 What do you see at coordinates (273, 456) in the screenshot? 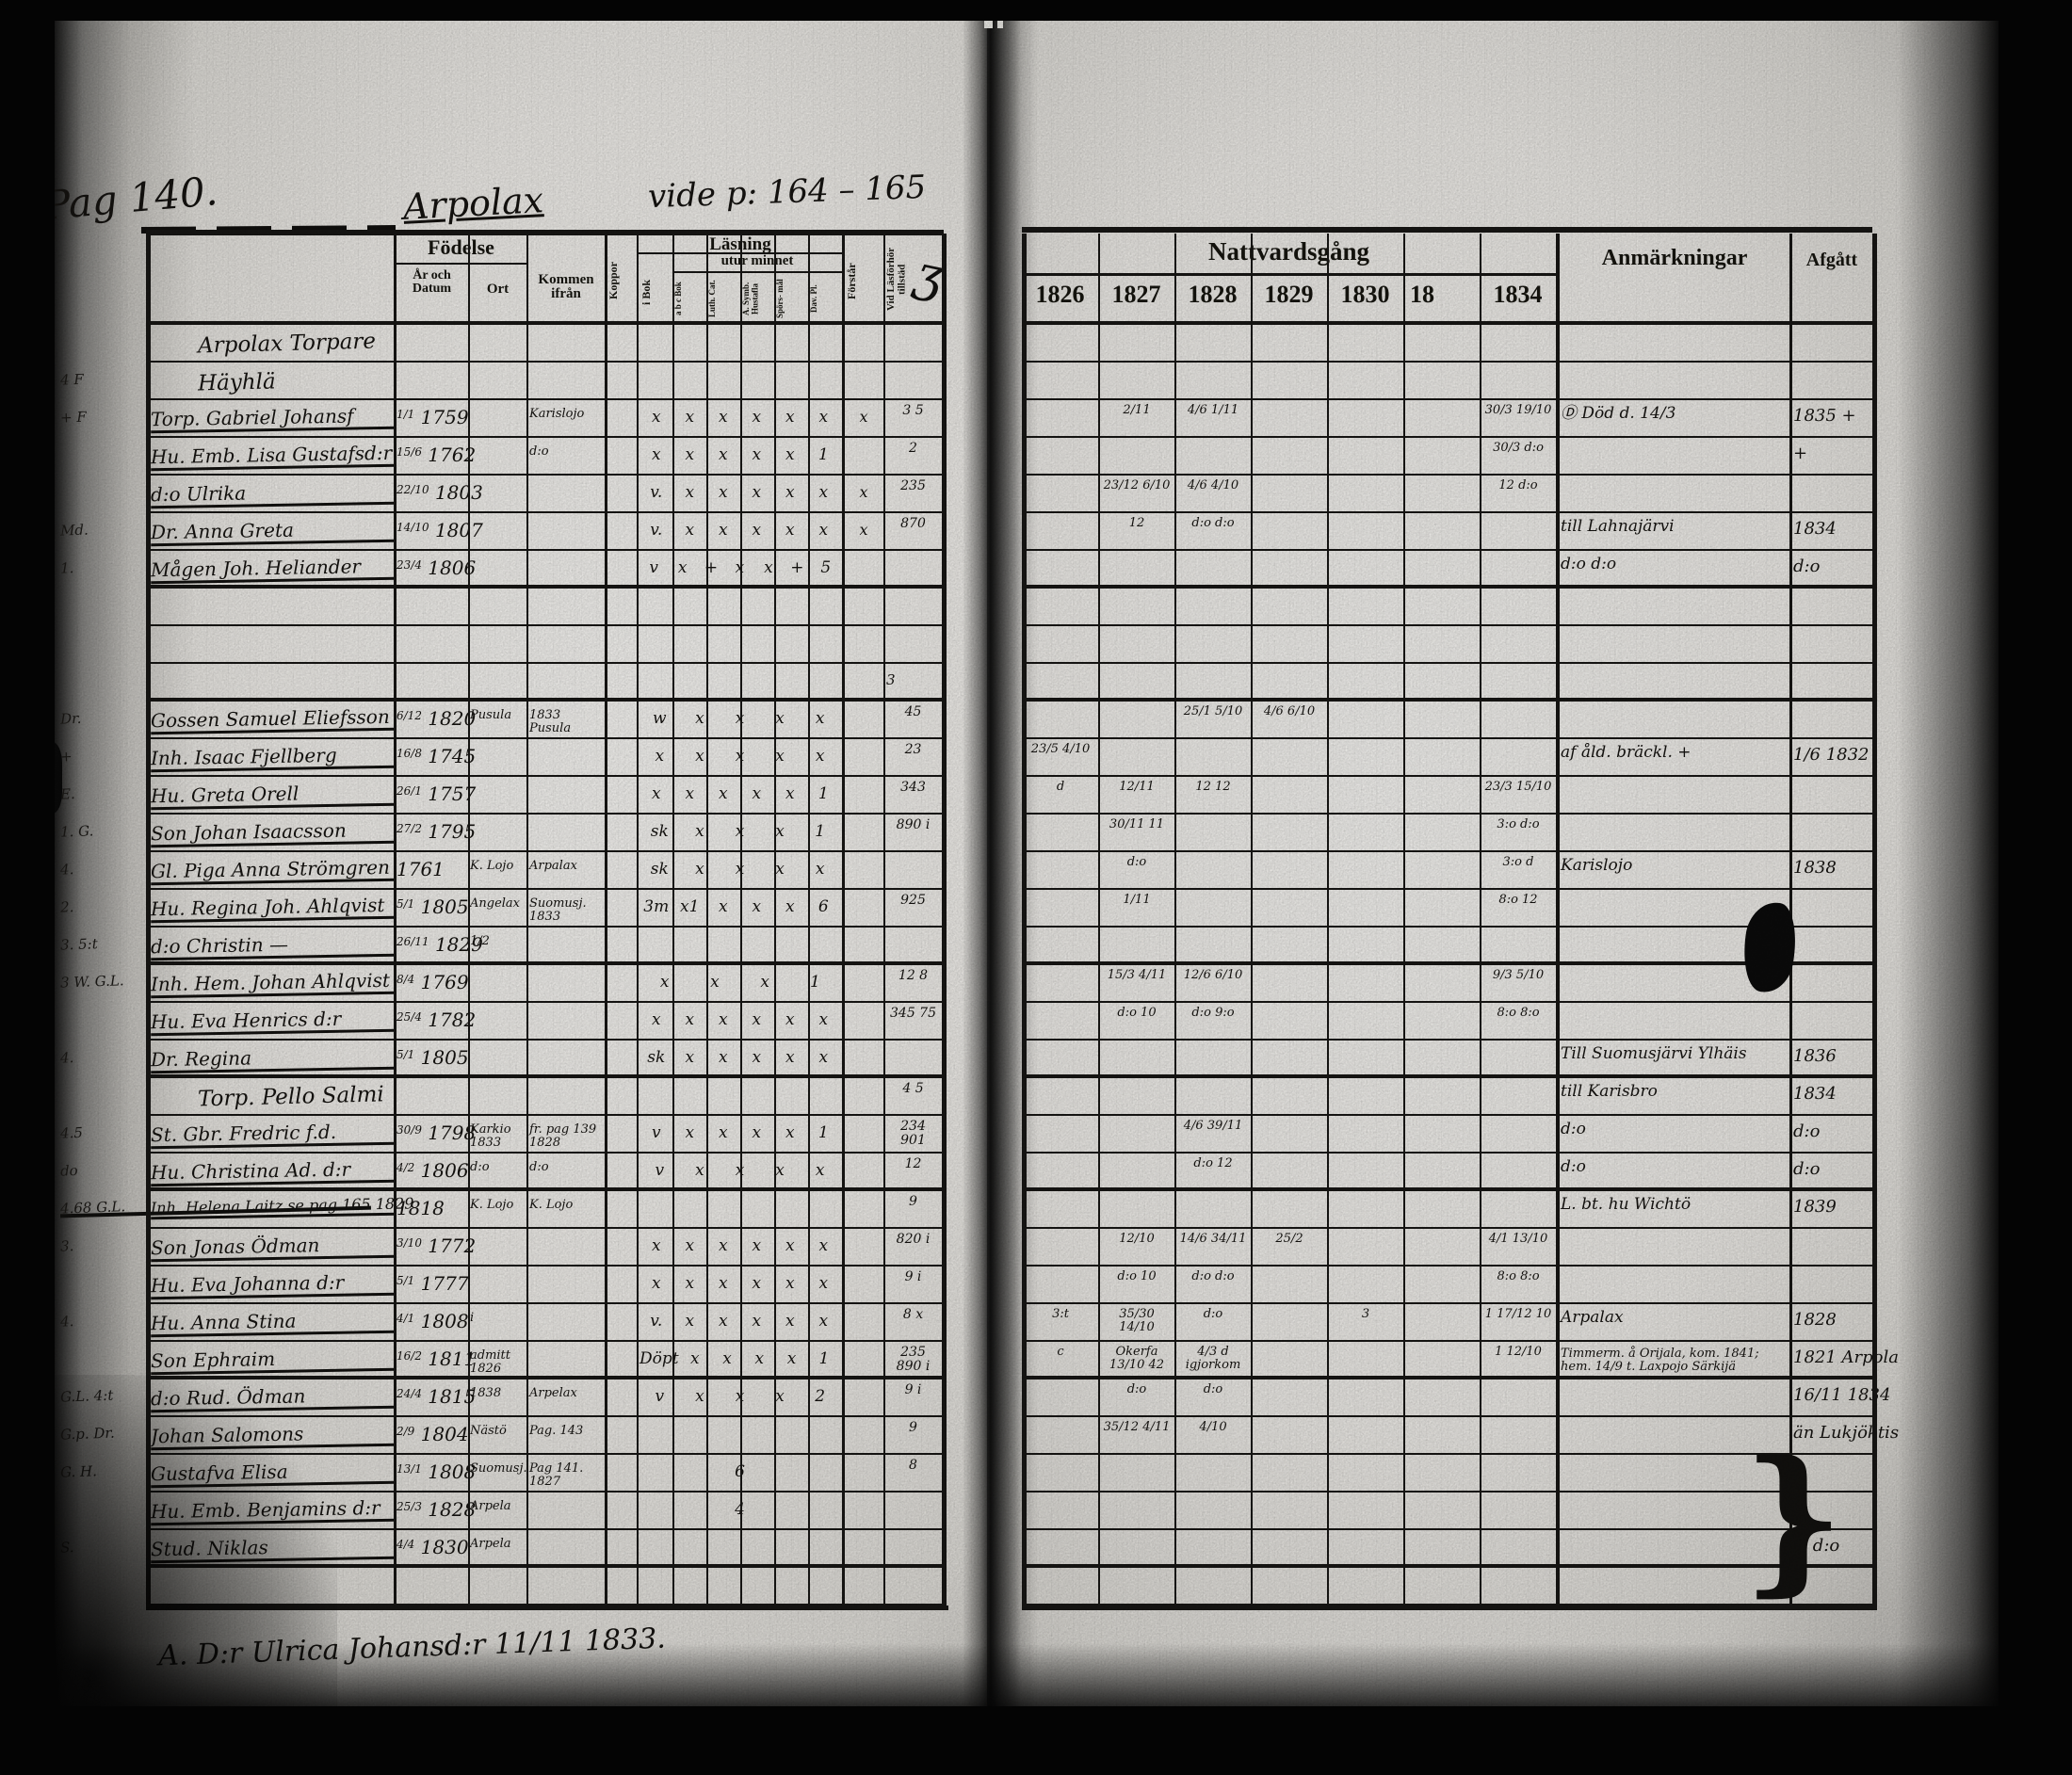
I see `name-cell: Hu. Emb. Lisa Gustafsd:r` at bounding box center [273, 456].